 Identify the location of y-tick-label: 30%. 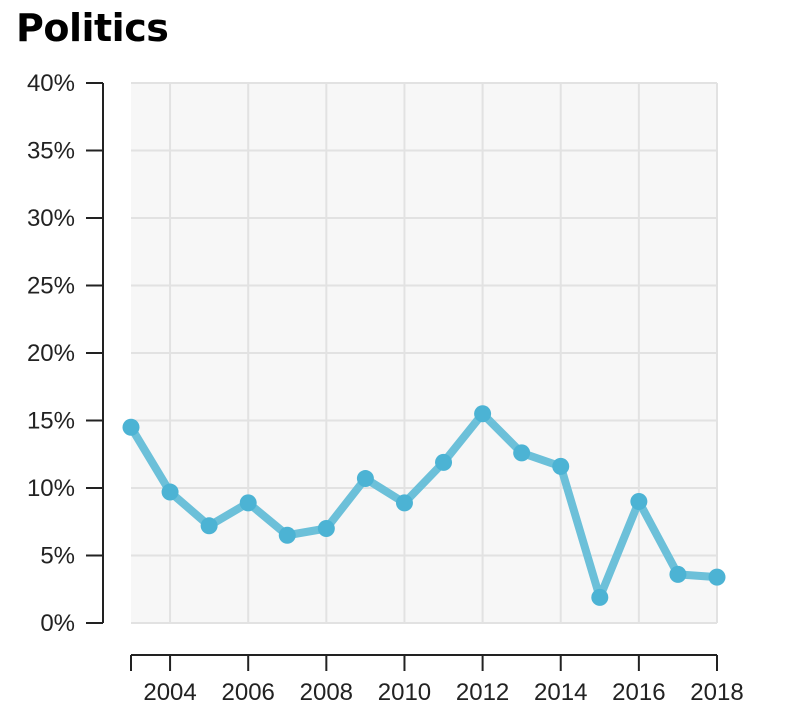
(51, 218).